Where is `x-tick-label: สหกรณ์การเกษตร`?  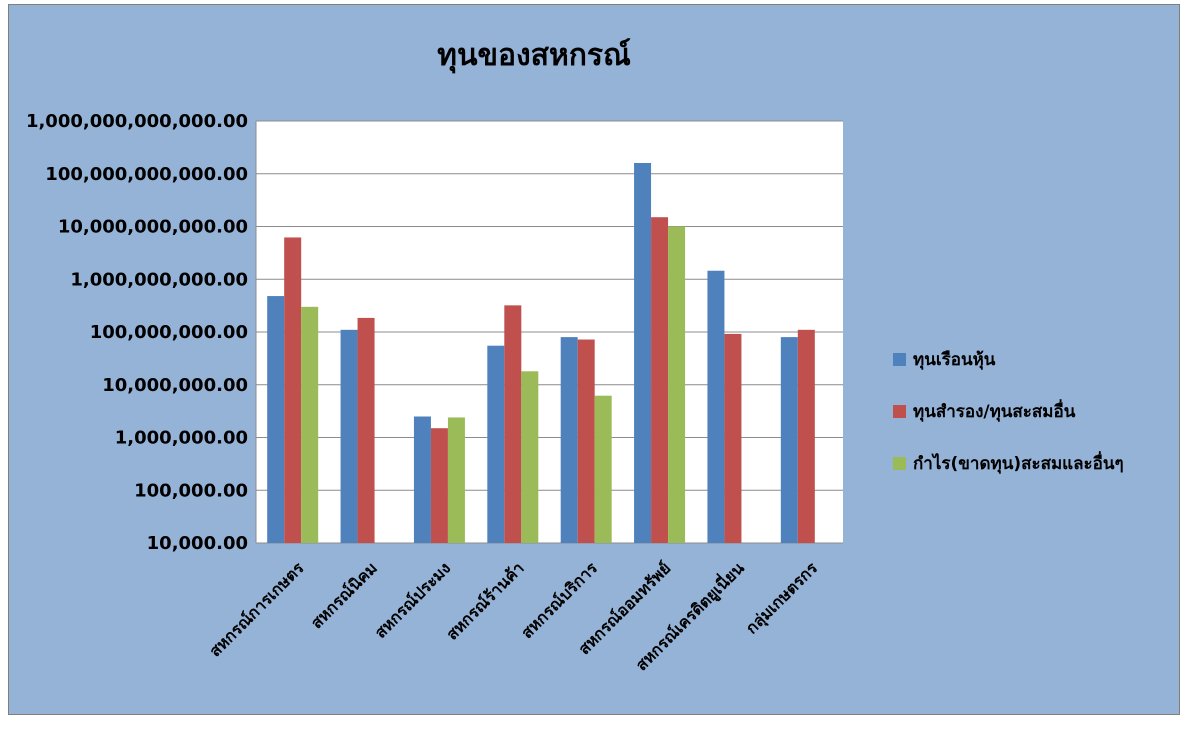
x-tick-label: สหกรณ์การเกษตร is located at coordinates (256, 609).